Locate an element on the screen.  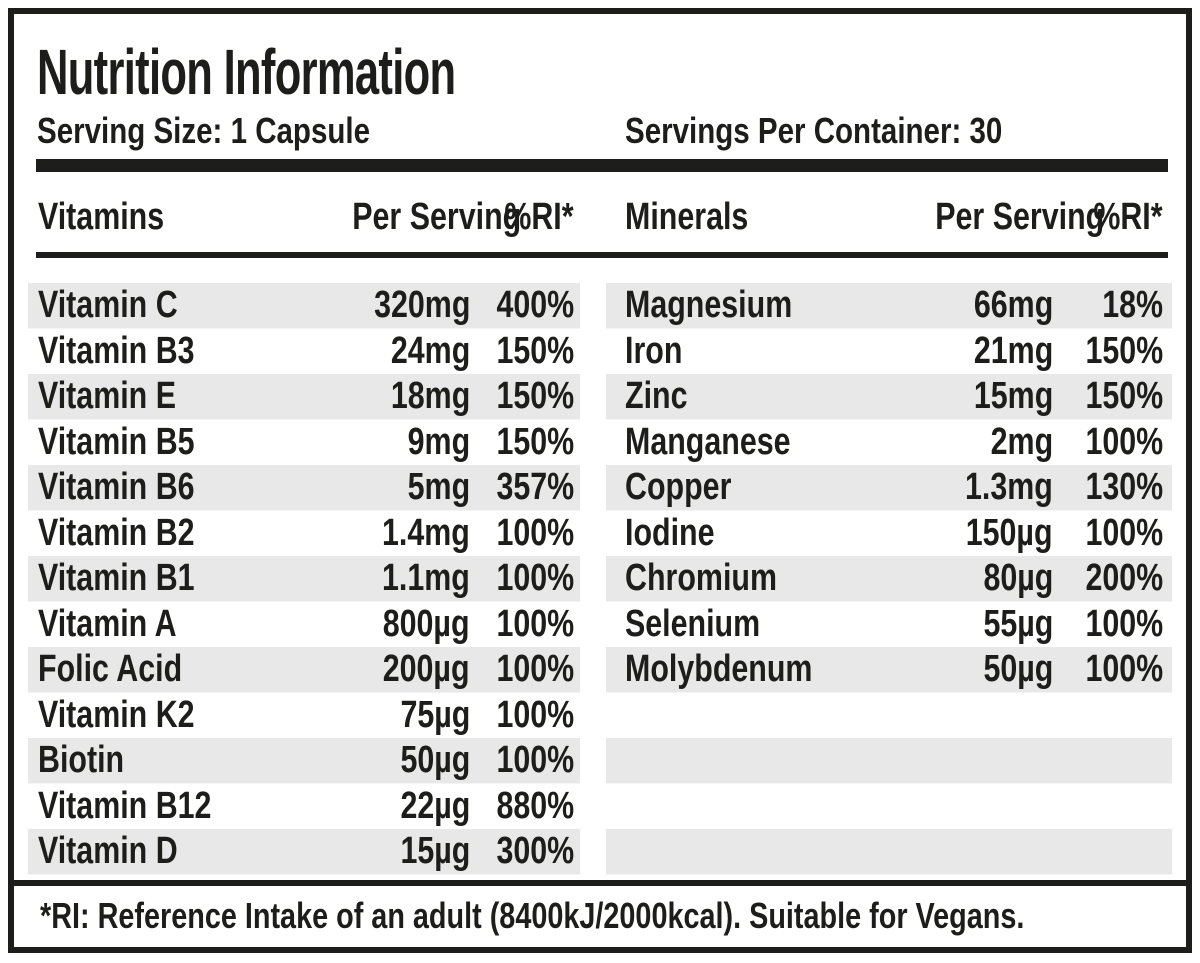
nutrient-row: Molybdenum 50µg 100% is located at coordinates (889, 670).